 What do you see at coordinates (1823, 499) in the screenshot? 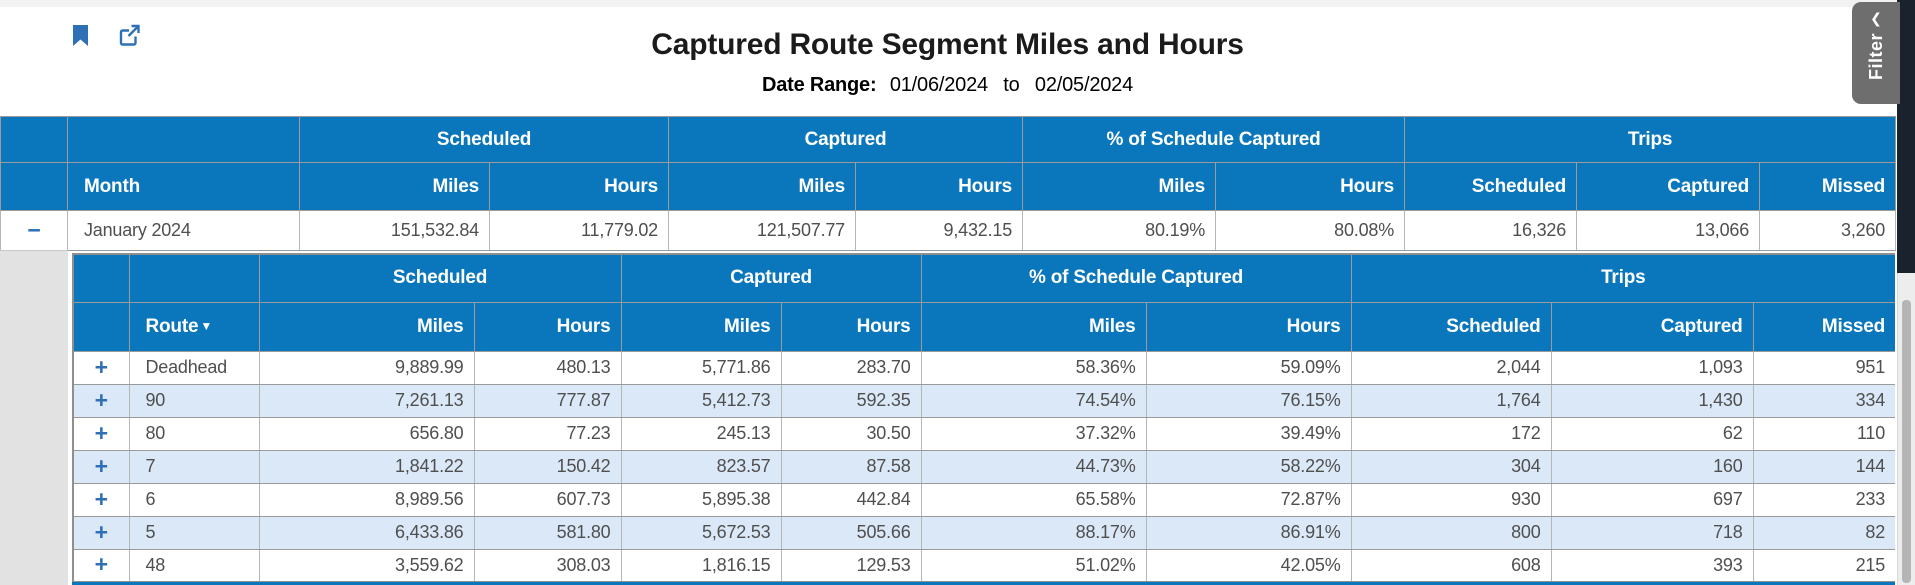
I see `value-cell: 233` at bounding box center [1823, 499].